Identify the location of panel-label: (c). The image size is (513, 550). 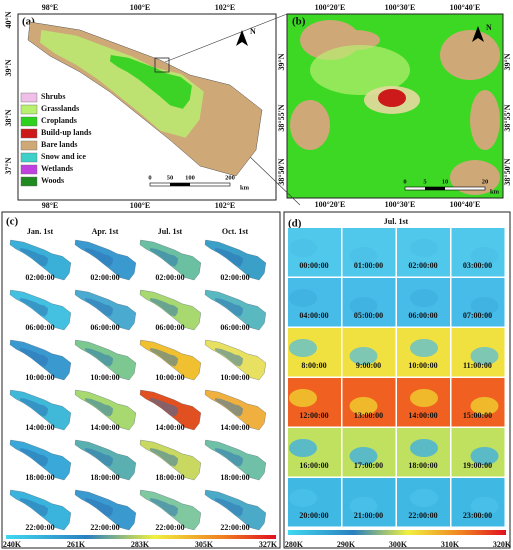
(12, 222).